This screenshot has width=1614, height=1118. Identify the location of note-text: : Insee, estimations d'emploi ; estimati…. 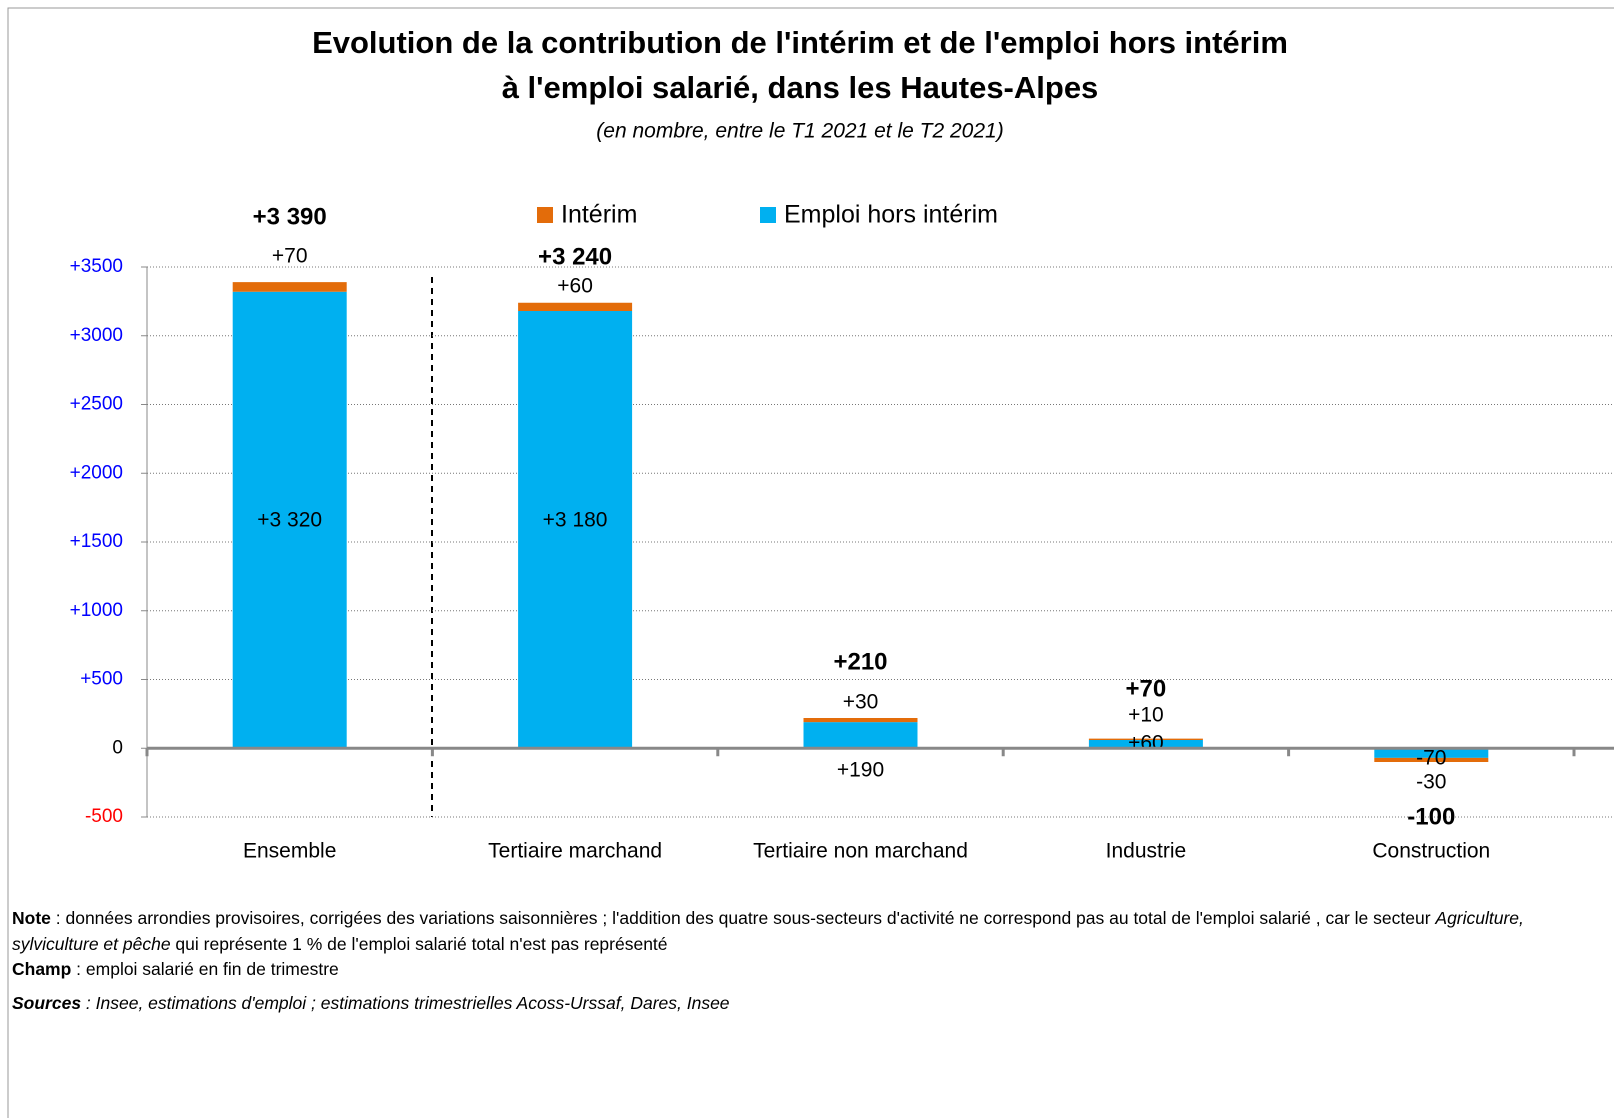
(405, 1002).